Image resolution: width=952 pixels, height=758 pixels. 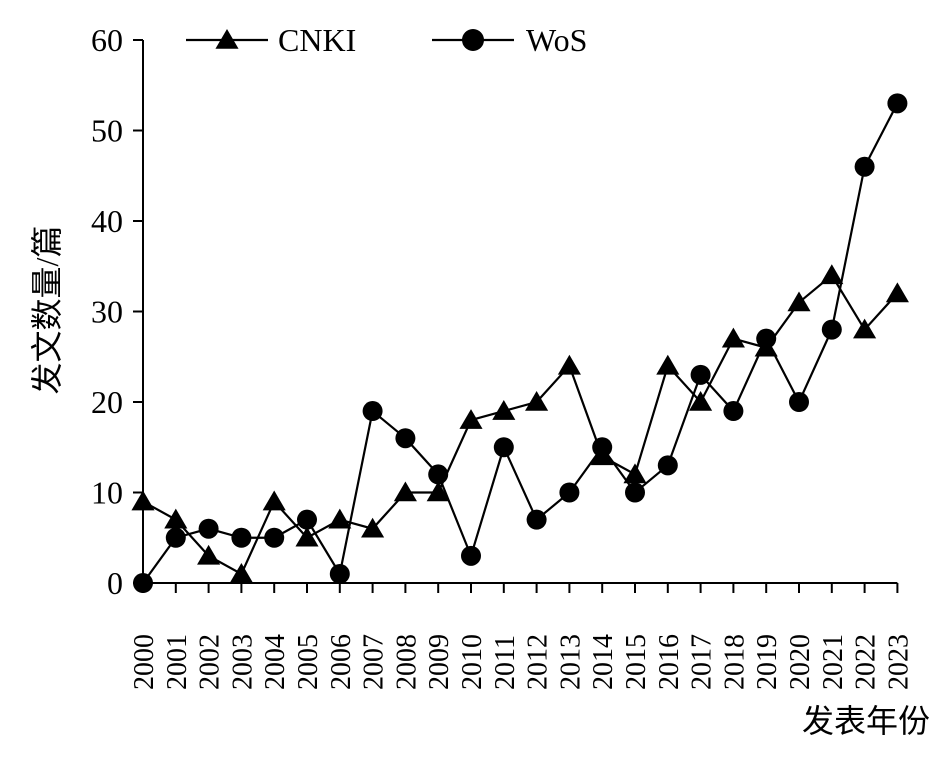 I want to click on x-tick-label: 2011, so click(x=505, y=662).